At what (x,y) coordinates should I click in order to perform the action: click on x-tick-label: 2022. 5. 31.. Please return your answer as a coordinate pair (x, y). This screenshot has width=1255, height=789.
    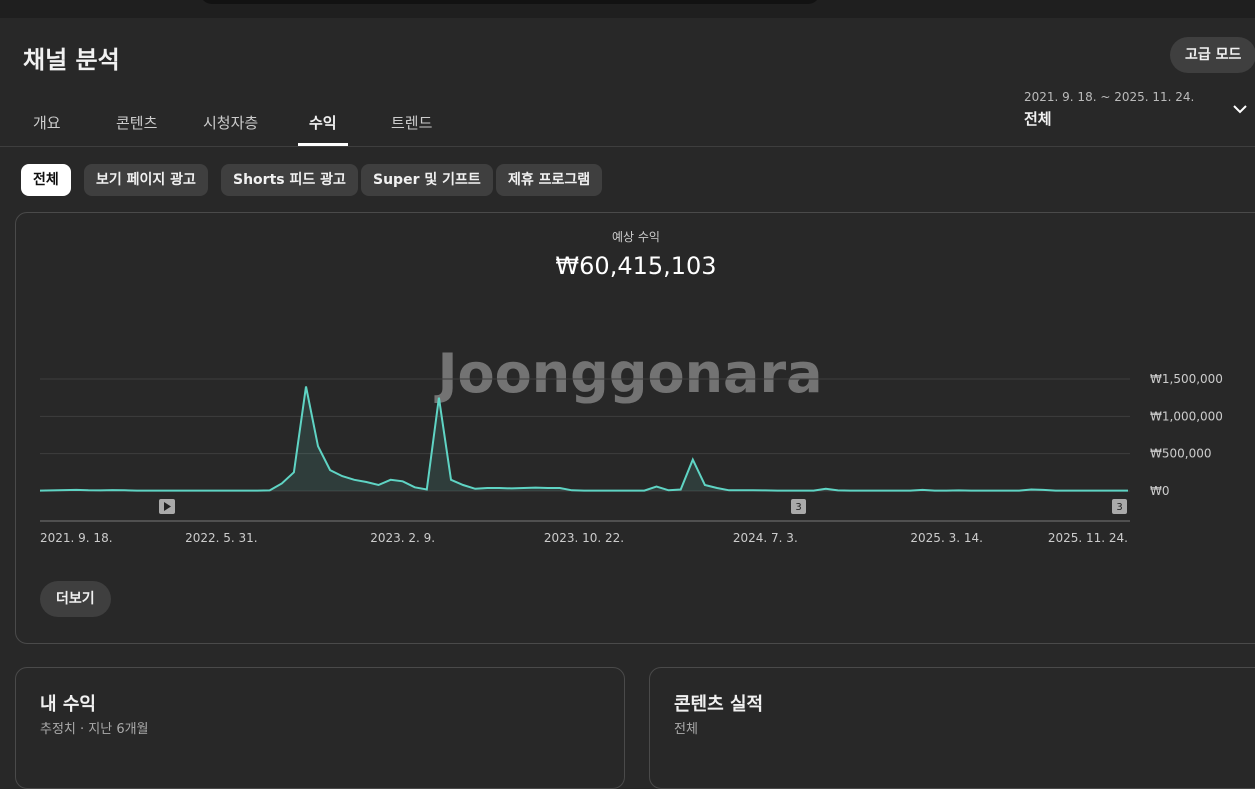
    Looking at the image, I should click on (221, 538).